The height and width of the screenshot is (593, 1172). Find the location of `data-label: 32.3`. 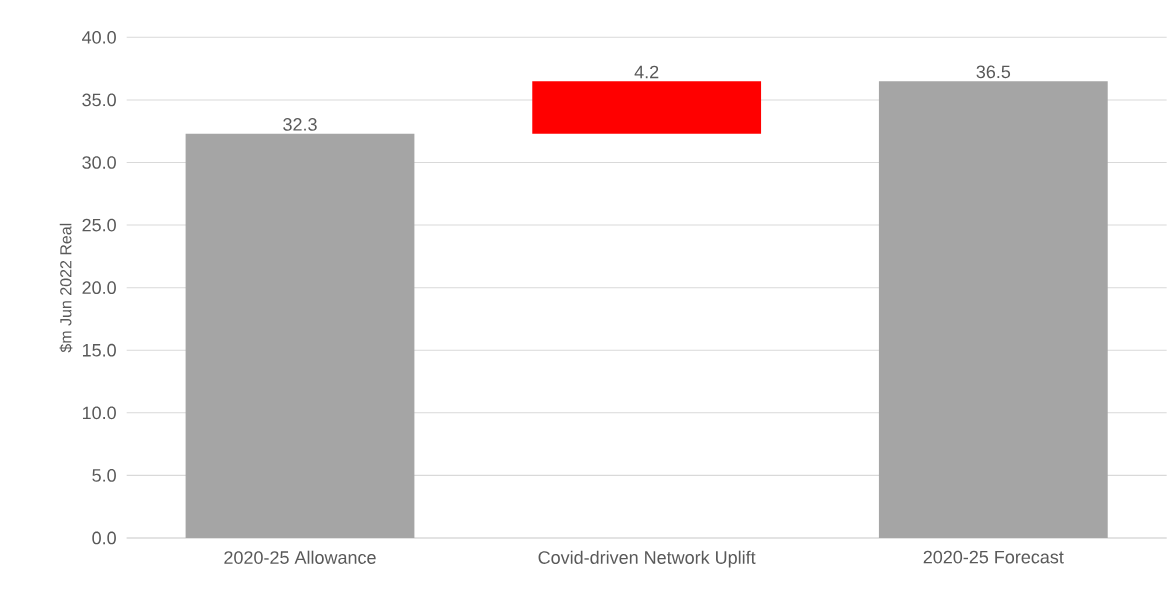

data-label: 32.3 is located at coordinates (300, 124).